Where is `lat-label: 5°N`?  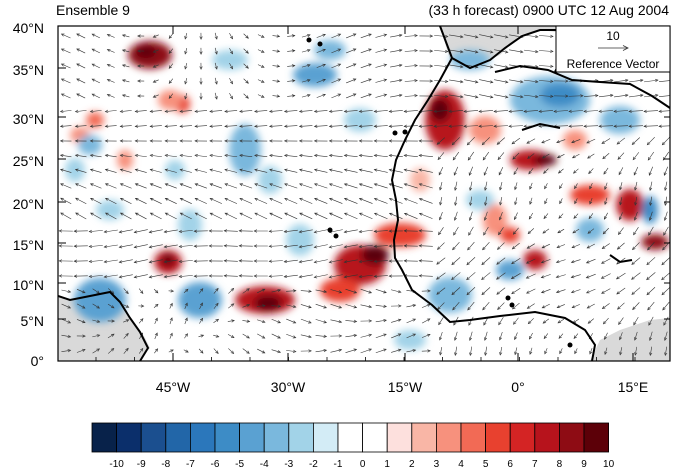
lat-label: 5°N is located at coordinates (32, 321).